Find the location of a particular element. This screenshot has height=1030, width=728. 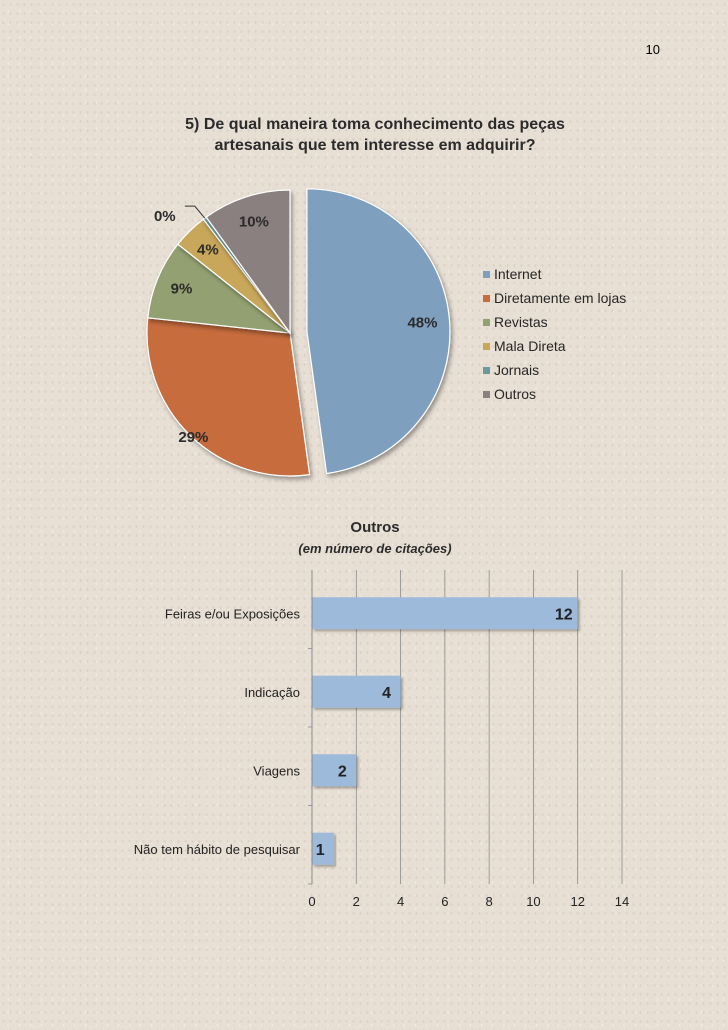

legend-item-revistas: Revistas is located at coordinates (554, 322).